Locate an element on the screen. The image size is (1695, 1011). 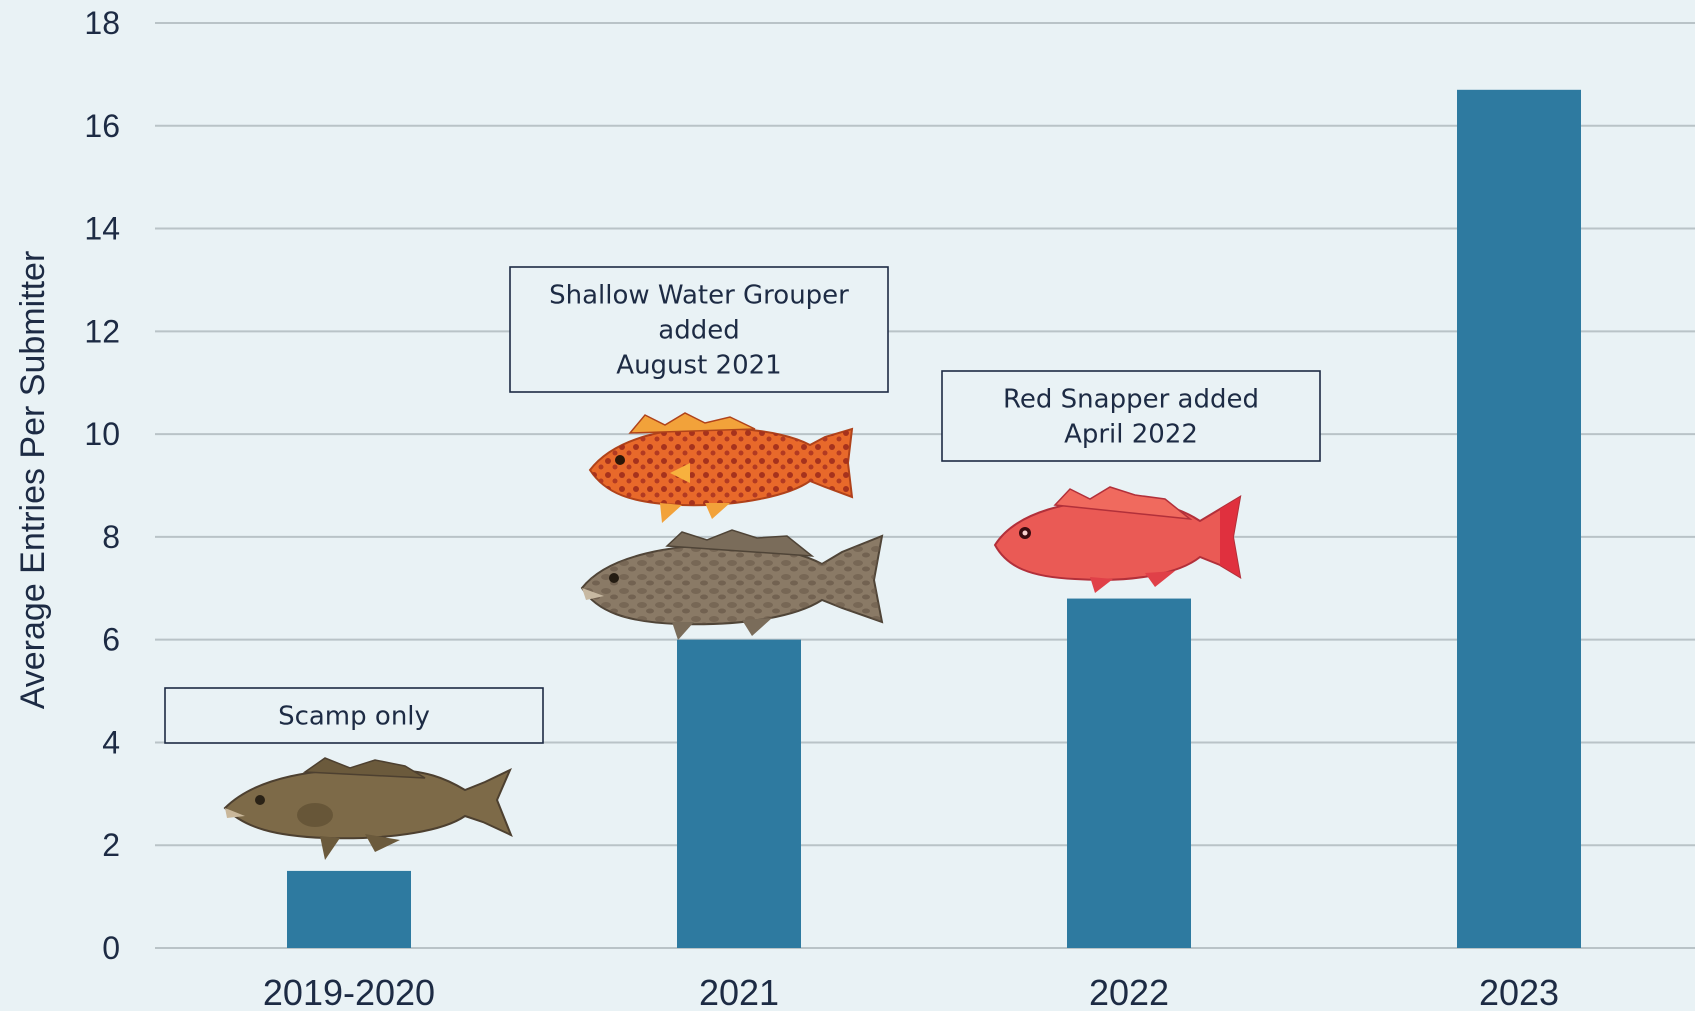
annotation-text: Shallow Water Grouper is located at coordinates (699, 296).